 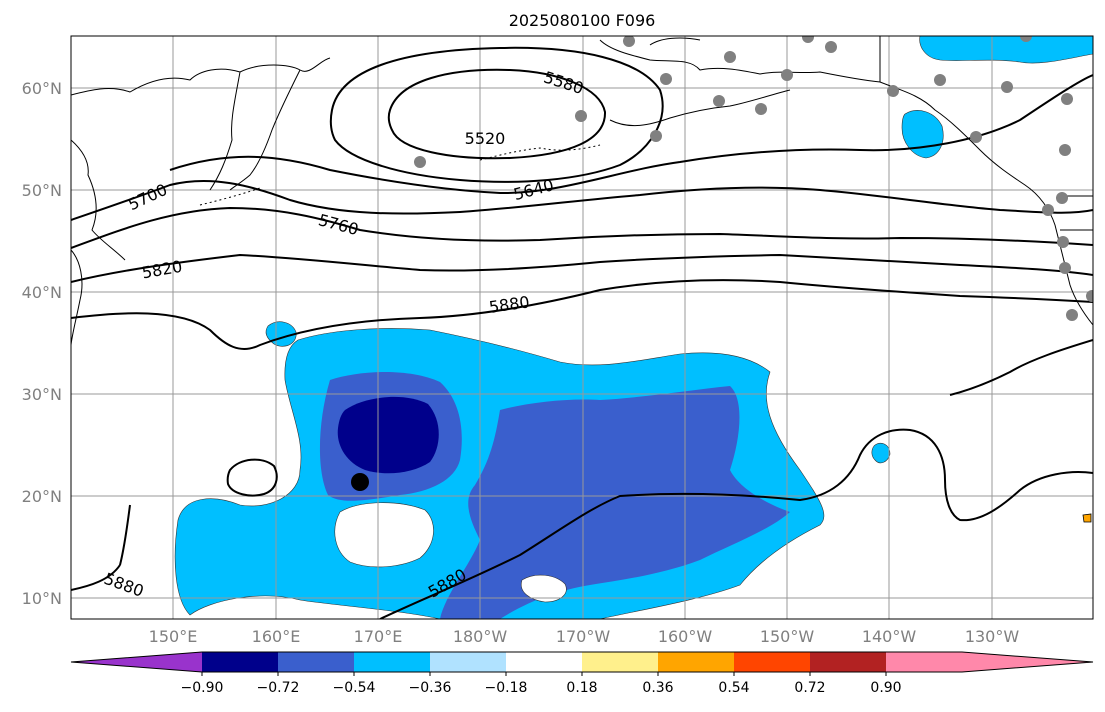 What do you see at coordinates (278, 688) in the screenshot?
I see `colorbar-tick-label: −0.72` at bounding box center [278, 688].